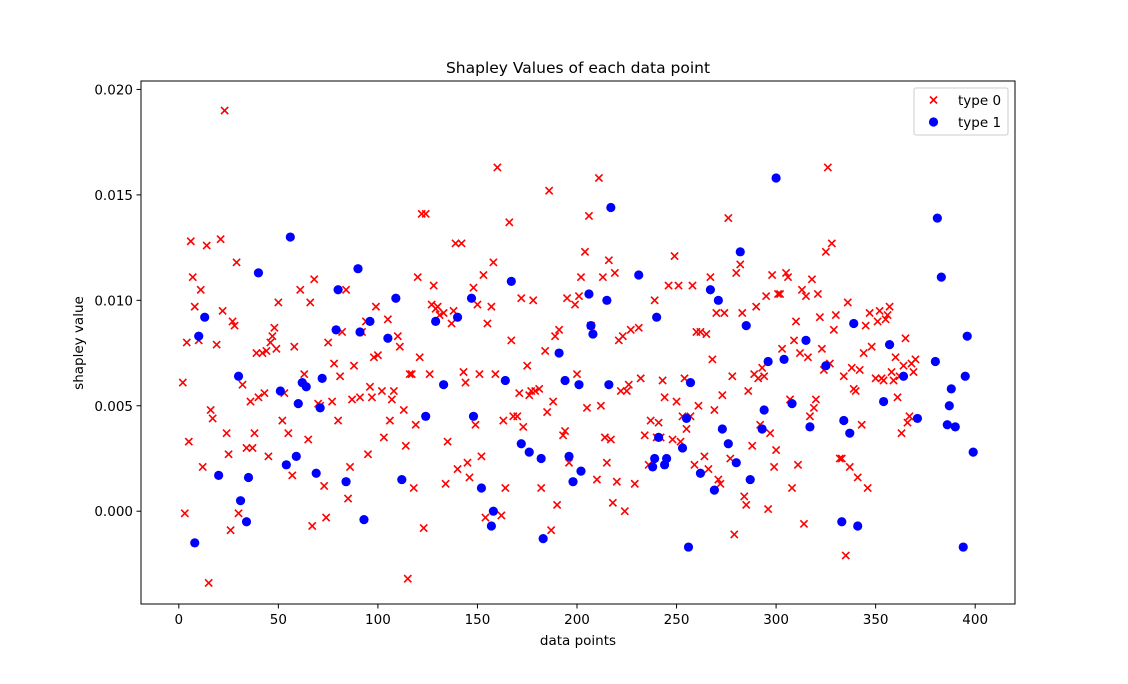  What do you see at coordinates (577, 620) in the screenshot?
I see `x-tick-label: 200` at bounding box center [577, 620].